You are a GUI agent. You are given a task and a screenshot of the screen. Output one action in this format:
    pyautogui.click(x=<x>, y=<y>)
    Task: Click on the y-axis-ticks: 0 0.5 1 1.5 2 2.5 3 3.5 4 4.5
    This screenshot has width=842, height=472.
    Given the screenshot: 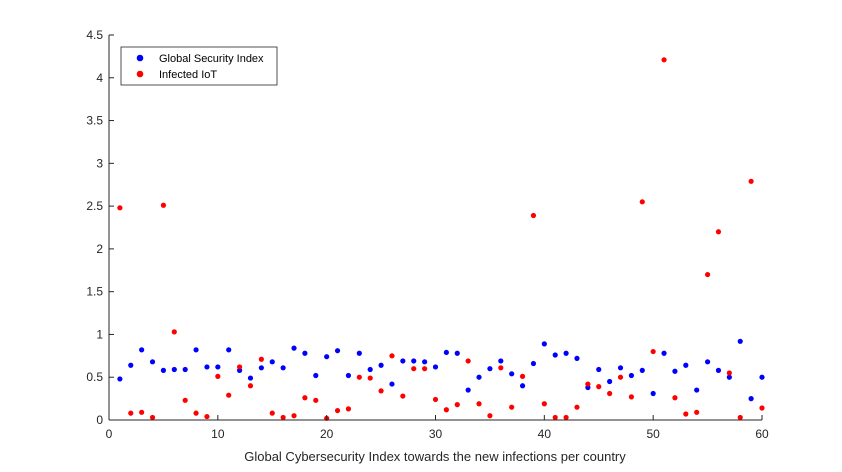 What is the action you would take?
    pyautogui.click(x=100, y=227)
    